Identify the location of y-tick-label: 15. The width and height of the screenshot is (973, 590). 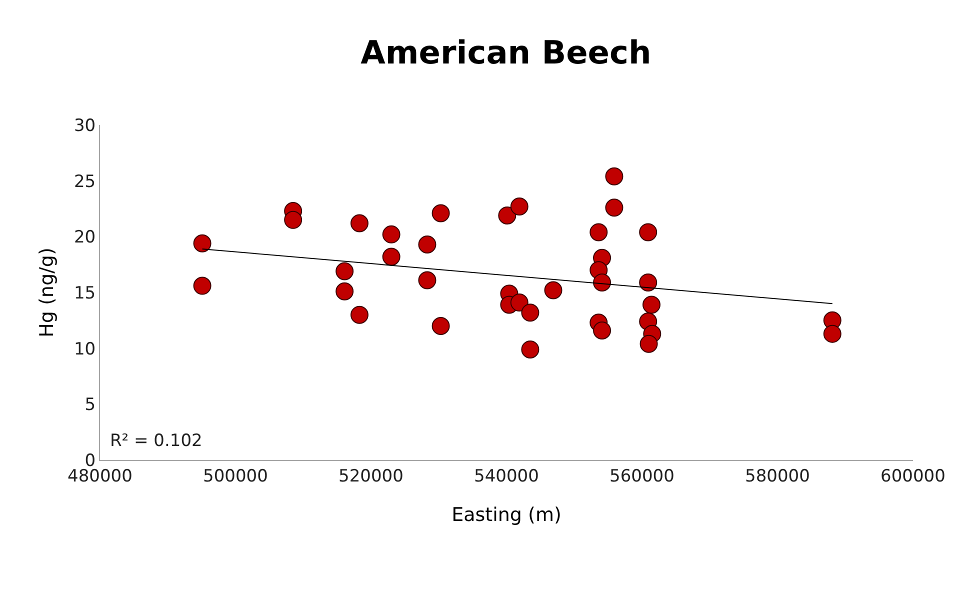
(85, 293).